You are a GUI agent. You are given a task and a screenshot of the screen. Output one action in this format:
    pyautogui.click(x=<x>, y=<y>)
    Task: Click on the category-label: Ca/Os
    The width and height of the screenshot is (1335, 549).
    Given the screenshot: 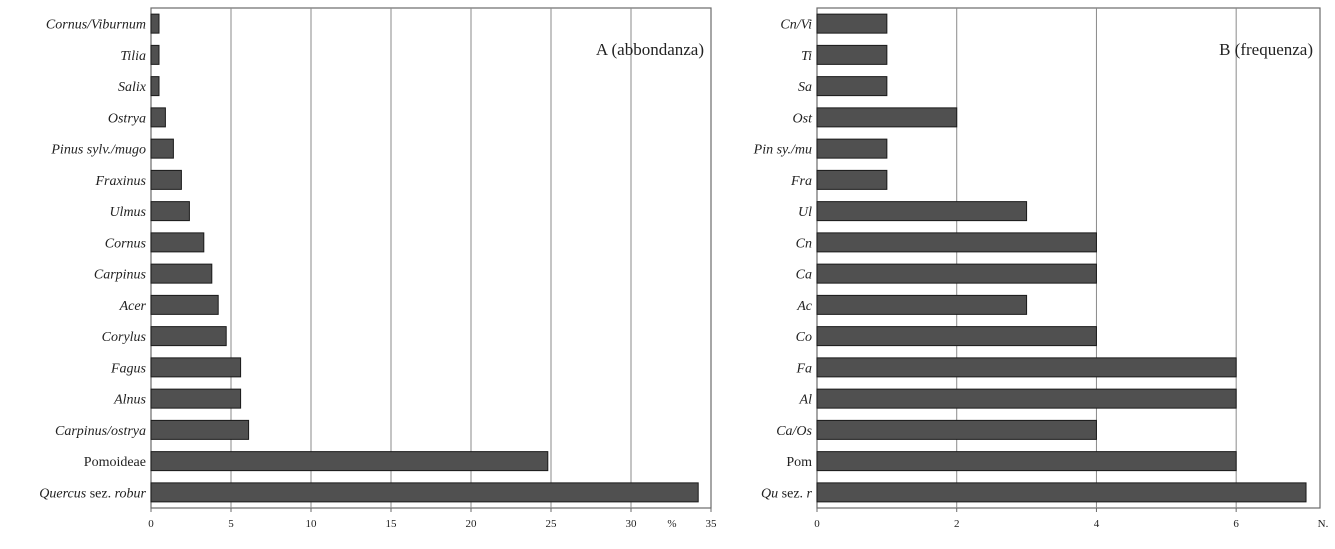 What is the action you would take?
    pyautogui.click(x=794, y=431)
    